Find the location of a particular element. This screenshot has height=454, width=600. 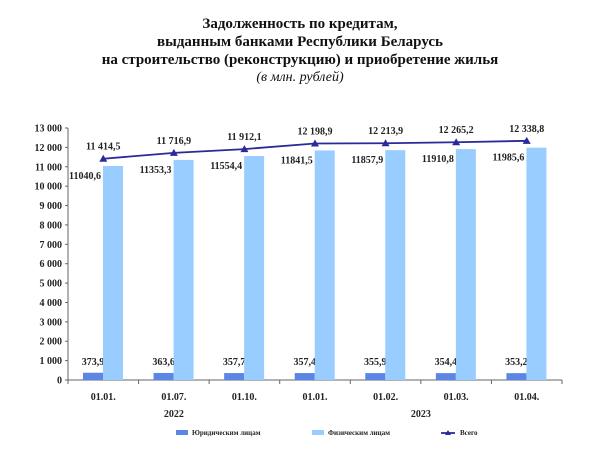

bar-label-legal-entities: 373,9 is located at coordinates (93, 362).